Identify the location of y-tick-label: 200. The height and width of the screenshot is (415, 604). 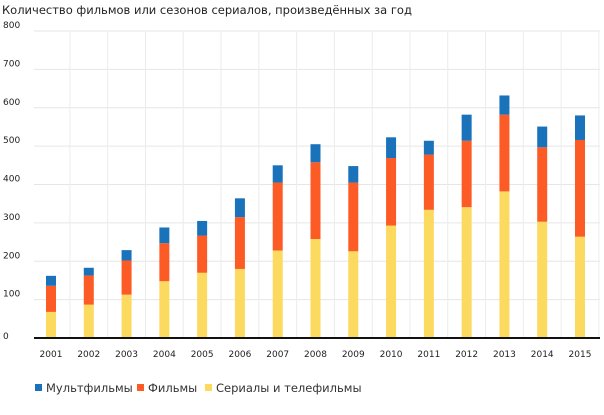
(11, 256).